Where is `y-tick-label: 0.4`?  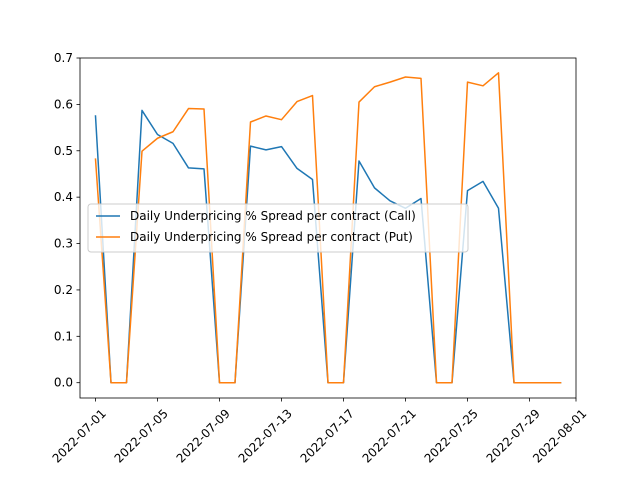 y-tick-label: 0.4 is located at coordinates (63, 197).